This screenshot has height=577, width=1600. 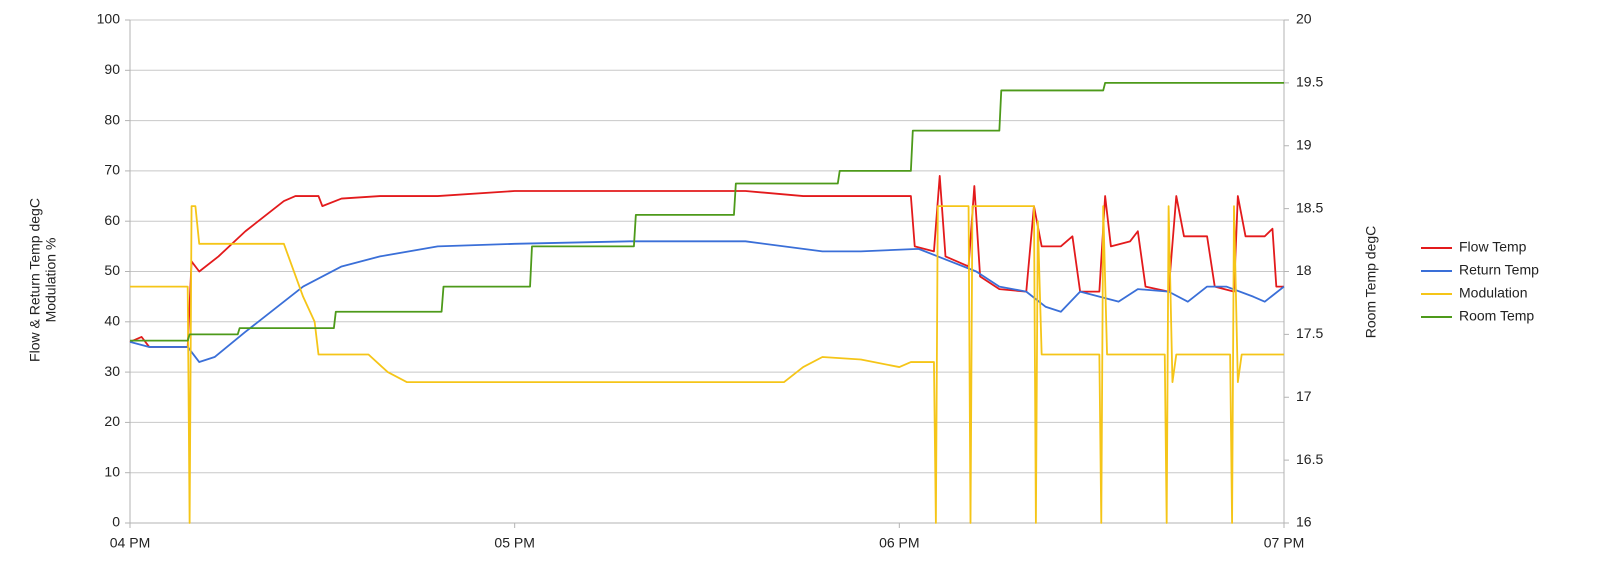 What do you see at coordinates (112, 371) in the screenshot?
I see `y-tick-label: 30` at bounding box center [112, 371].